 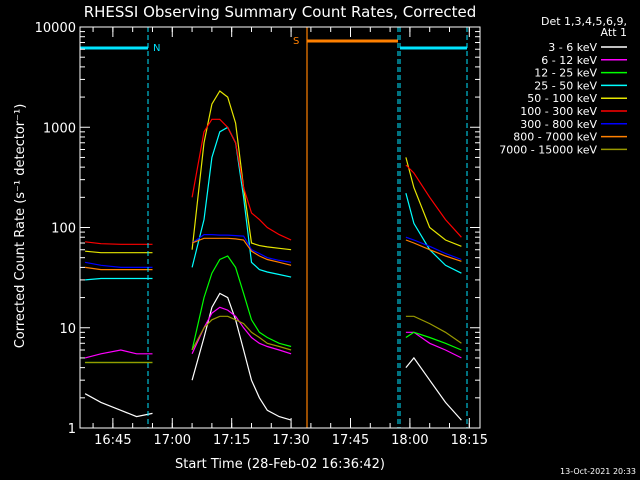 What do you see at coordinates (598, 471) in the screenshot?
I see `footer-date: 13-Oct-2021 20:33` at bounding box center [598, 471].